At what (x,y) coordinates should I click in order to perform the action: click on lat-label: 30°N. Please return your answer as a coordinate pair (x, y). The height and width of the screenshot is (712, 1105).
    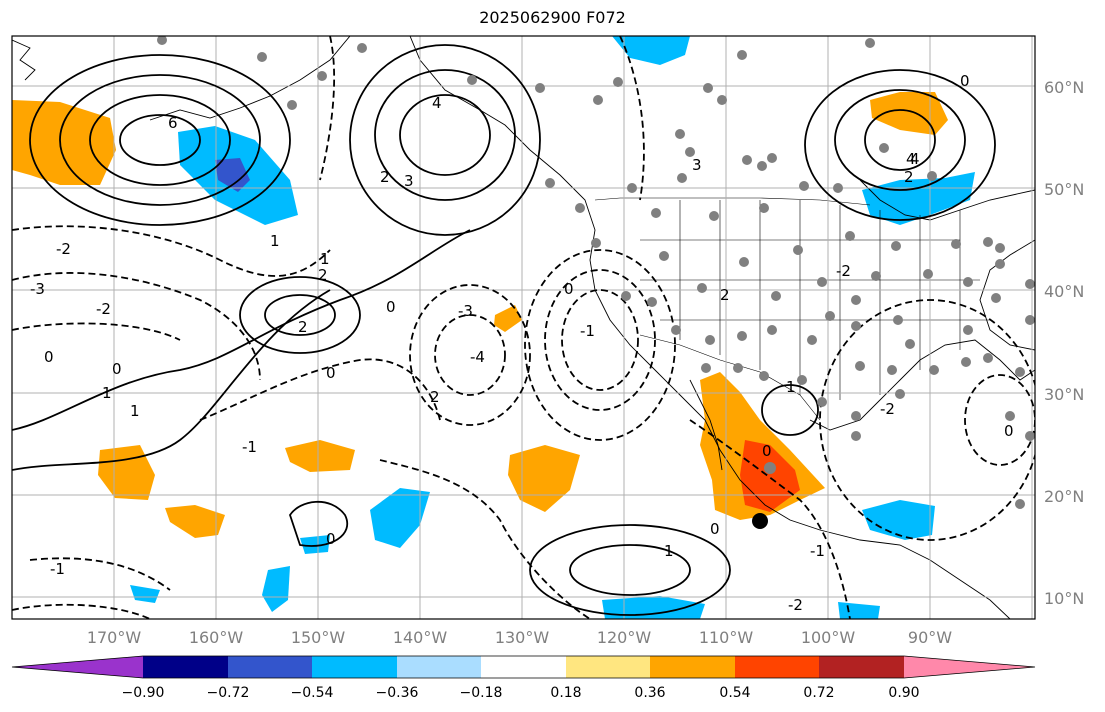
    Looking at the image, I should click on (1064, 394).